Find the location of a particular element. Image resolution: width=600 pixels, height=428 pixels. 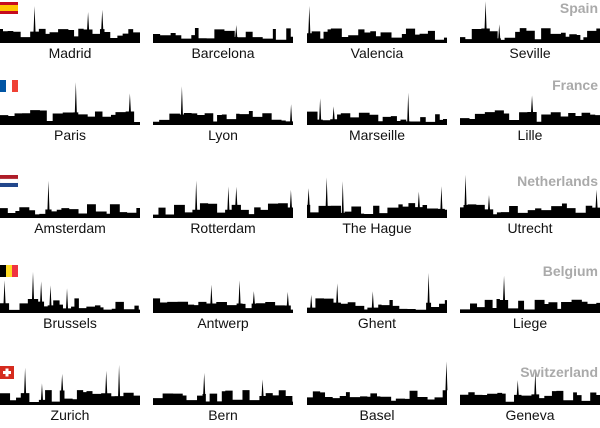

country-name: France is located at coordinates (575, 85).